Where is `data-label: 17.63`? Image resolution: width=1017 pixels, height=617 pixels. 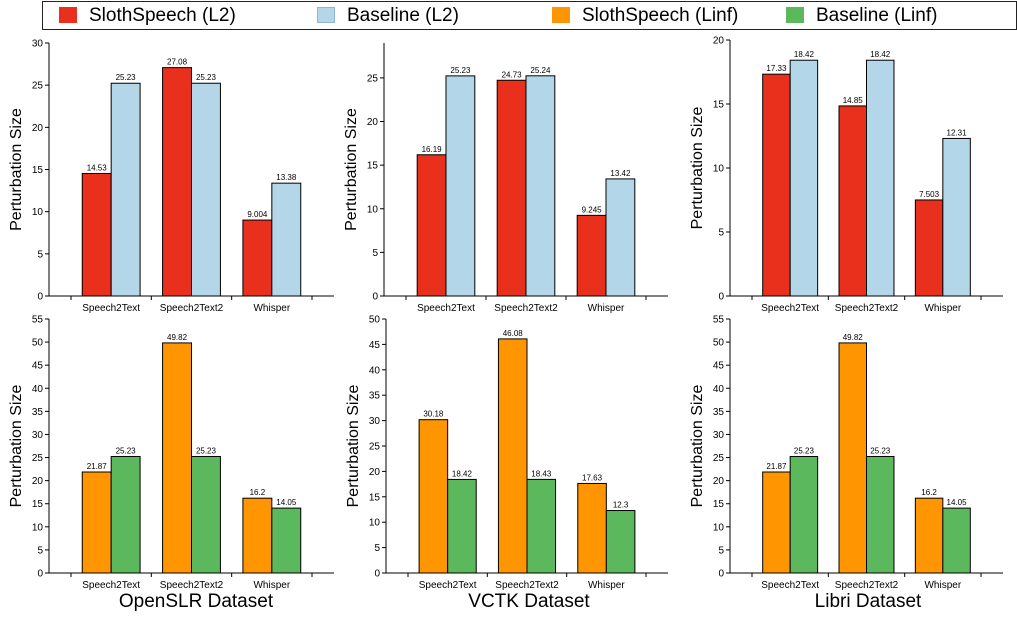 data-label: 17.63 is located at coordinates (592, 477).